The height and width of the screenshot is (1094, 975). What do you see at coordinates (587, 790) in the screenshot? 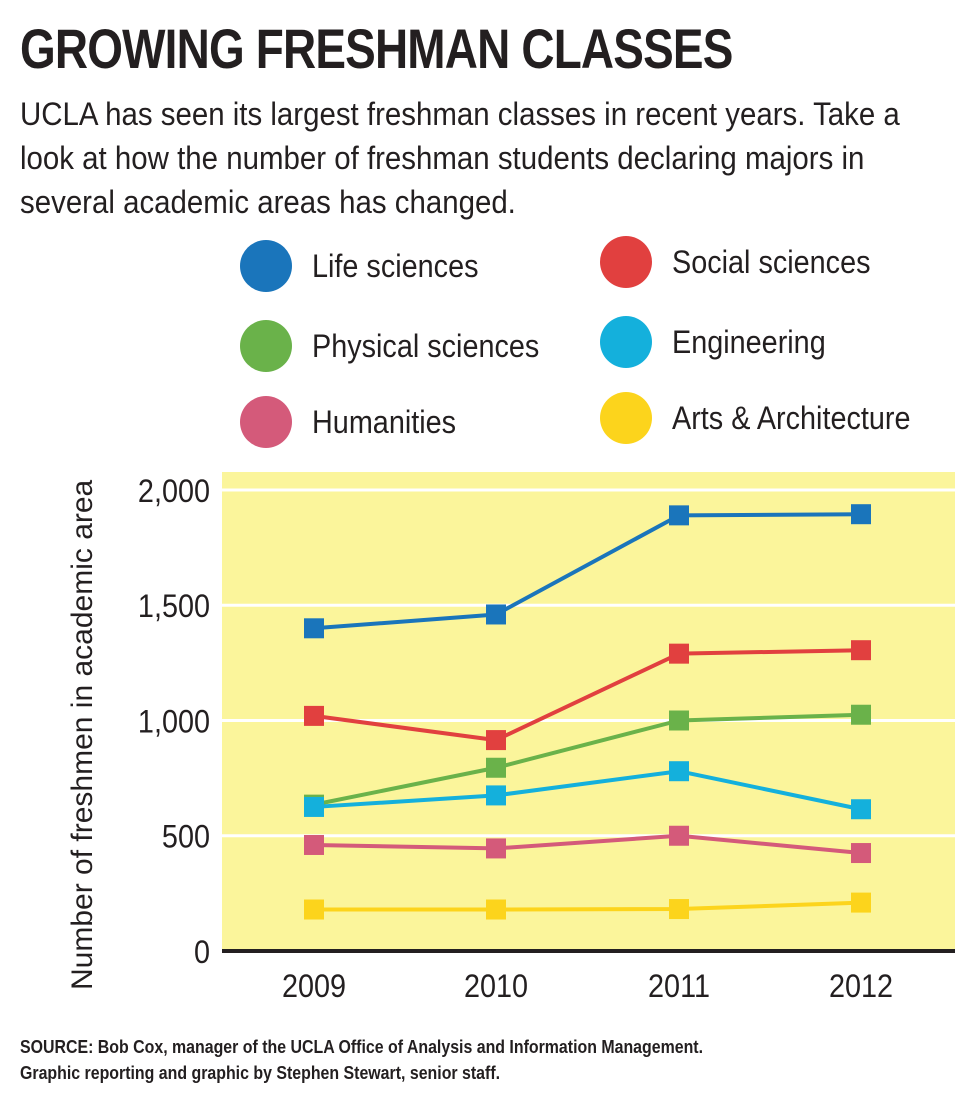
I see `series-line-engineering` at bounding box center [587, 790].